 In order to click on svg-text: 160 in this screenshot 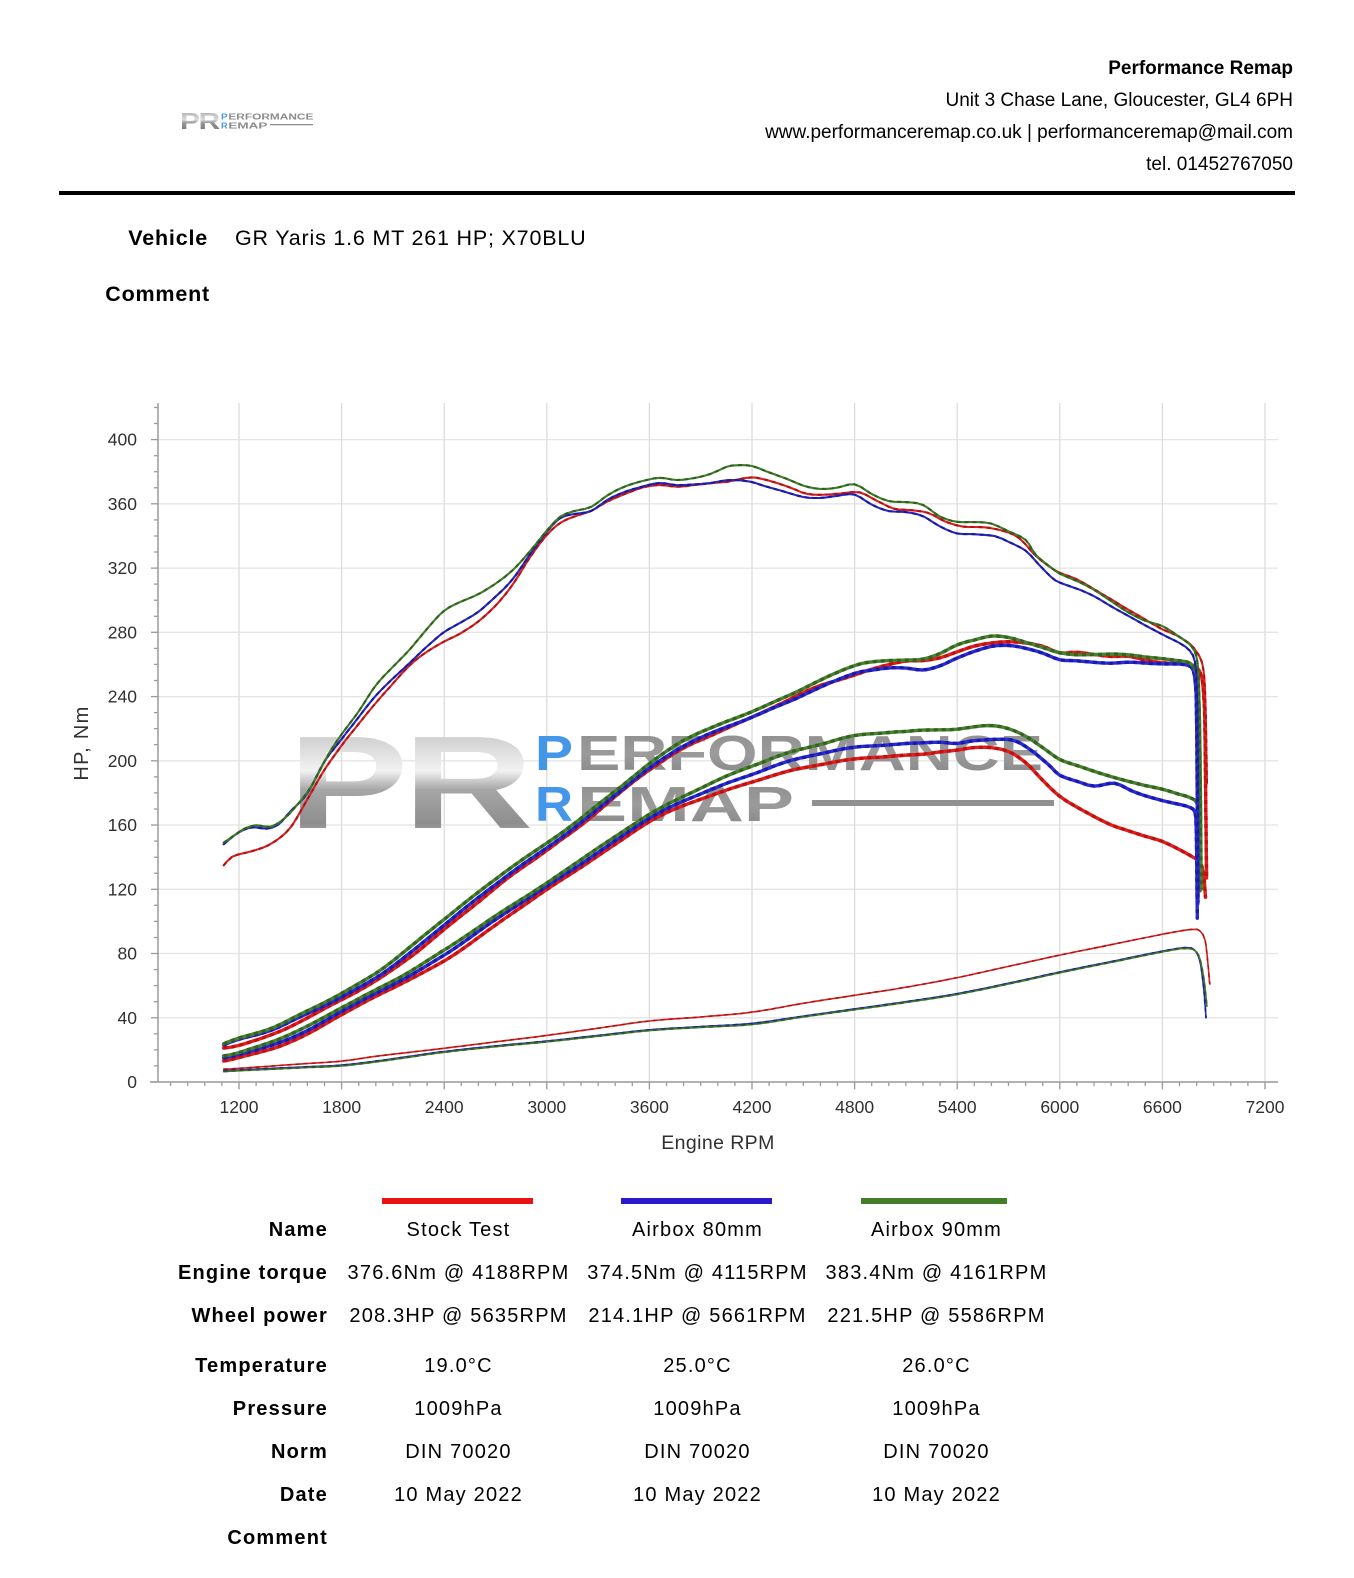, I will do `click(122, 825)`.